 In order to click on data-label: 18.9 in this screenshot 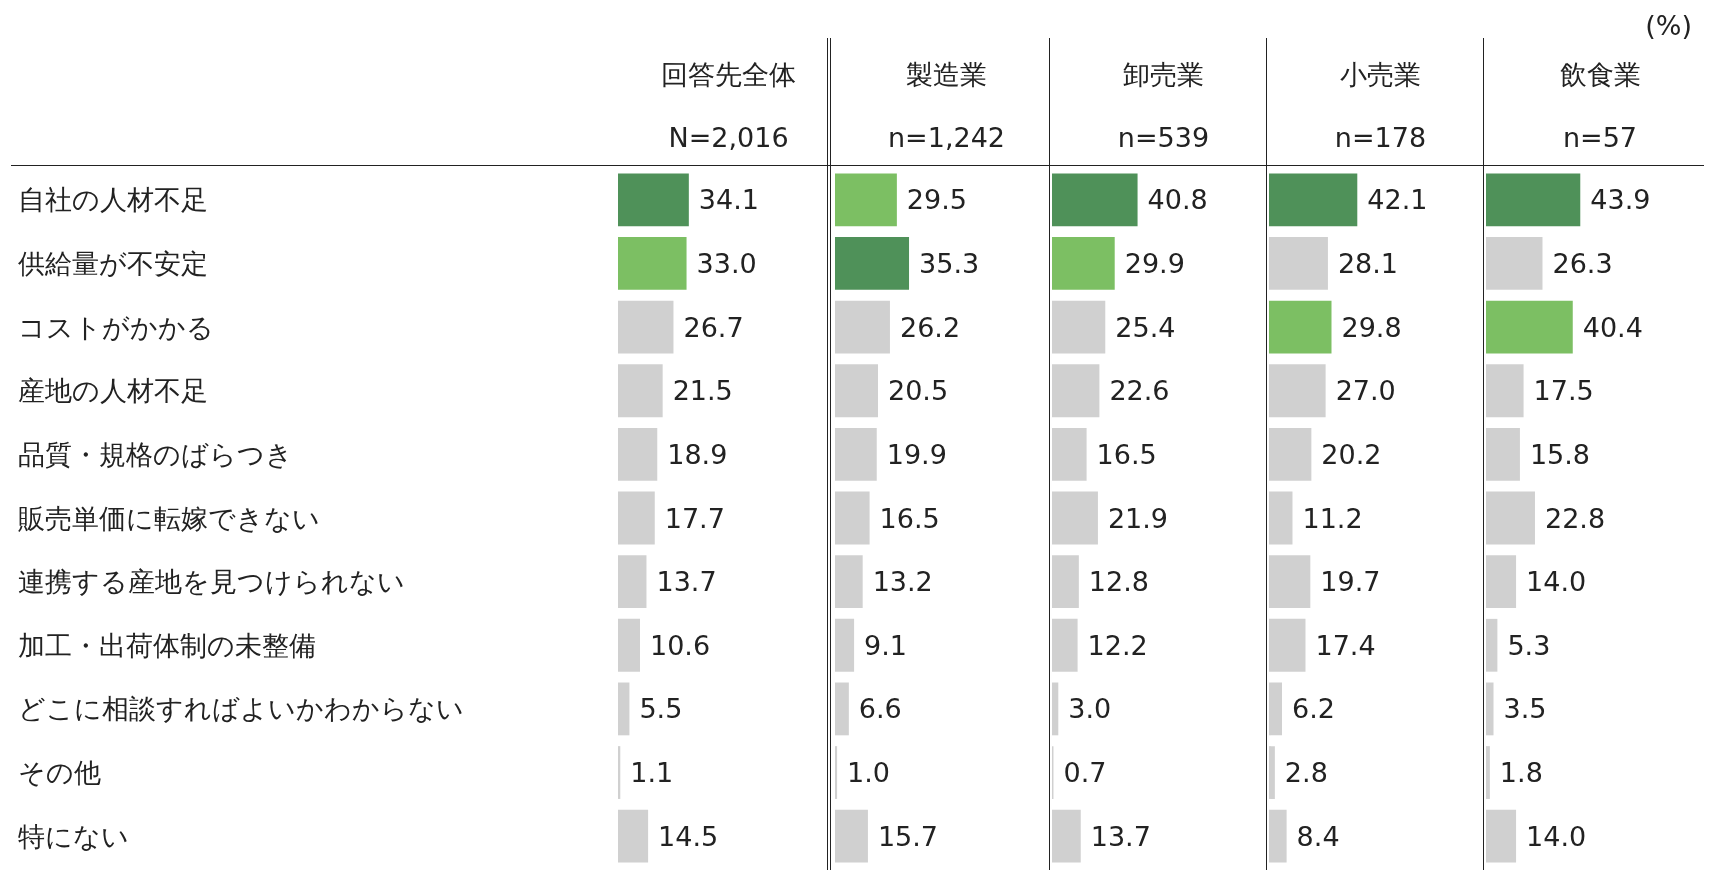, I will do `click(697, 454)`.